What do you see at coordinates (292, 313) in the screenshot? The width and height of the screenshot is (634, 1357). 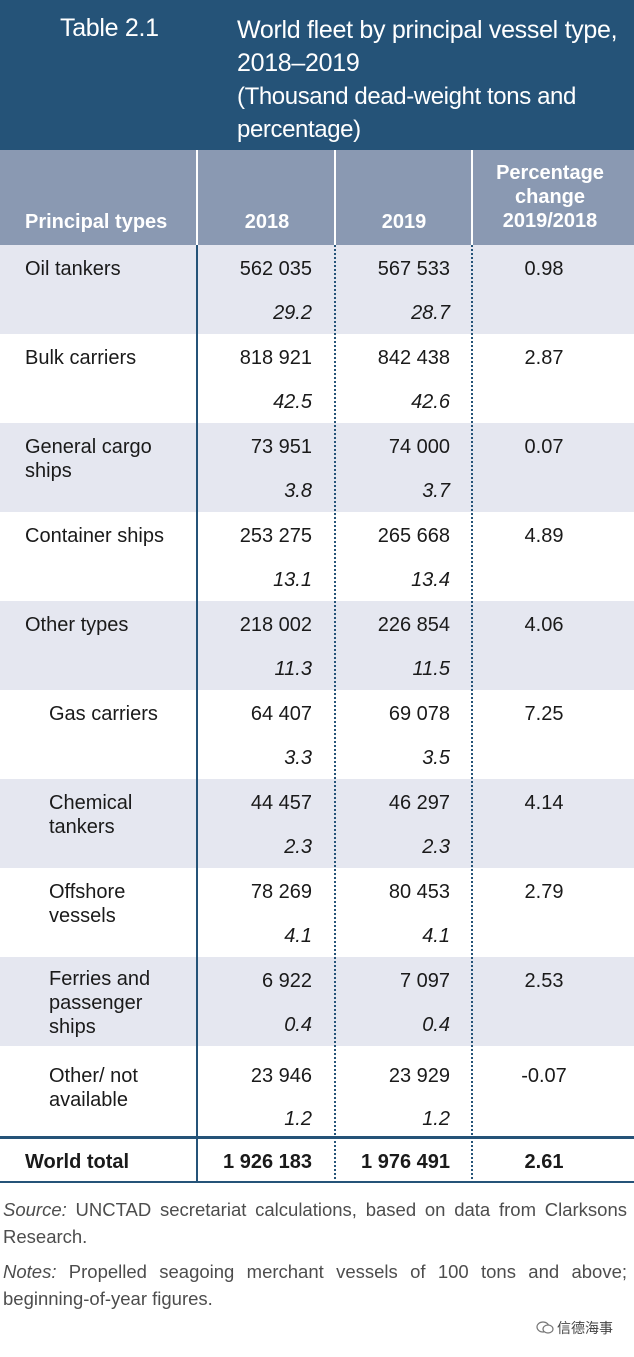 I see `share-2018: 29.2` at bounding box center [292, 313].